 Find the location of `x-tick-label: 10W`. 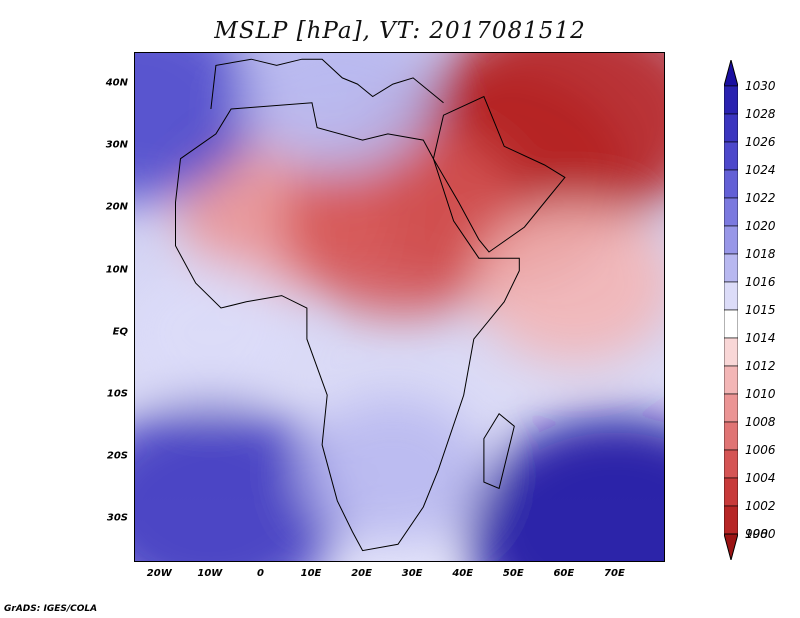

x-tick-label: 10W is located at coordinates (210, 573).